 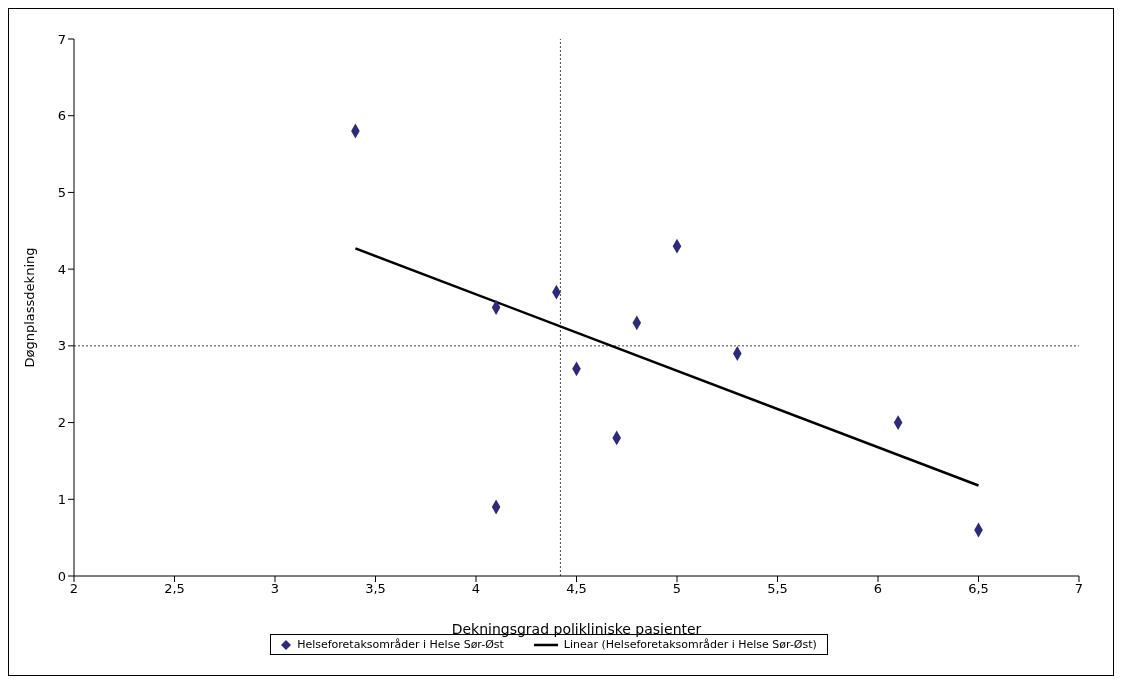 What do you see at coordinates (677, 589) in the screenshot?
I see `x-tick-label: 5` at bounding box center [677, 589].